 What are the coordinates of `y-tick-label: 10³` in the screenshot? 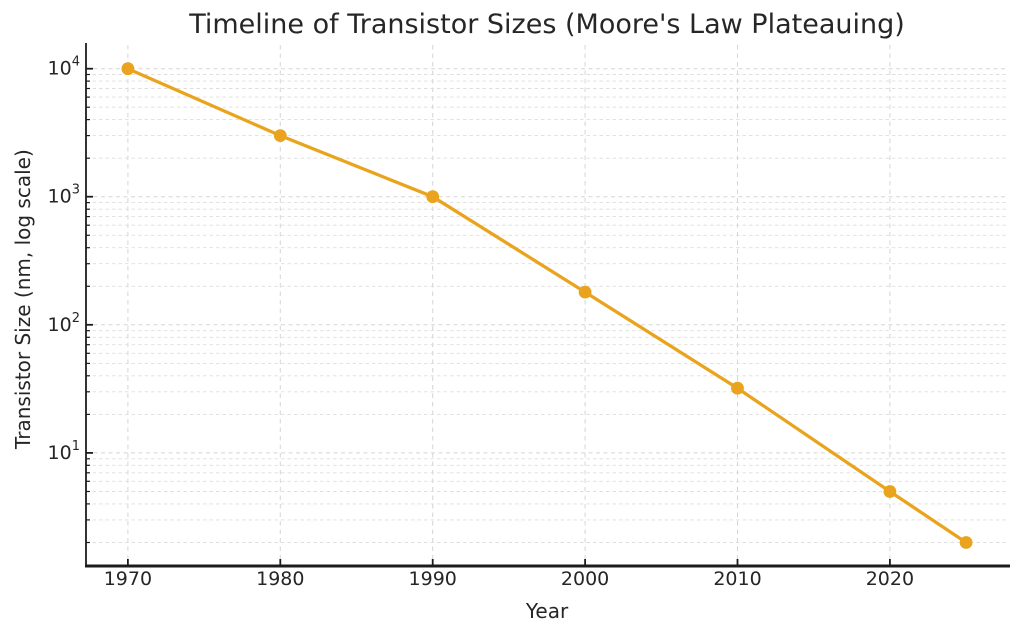 It's located at (64, 195).